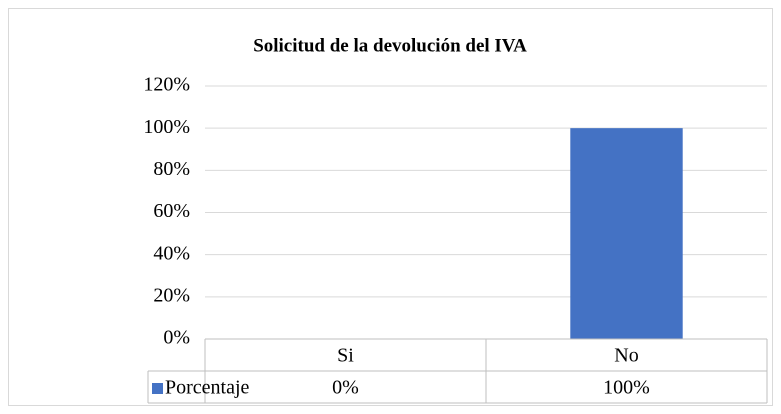  What do you see at coordinates (171, 295) in the screenshot?
I see `y-tick-label: 20%` at bounding box center [171, 295].